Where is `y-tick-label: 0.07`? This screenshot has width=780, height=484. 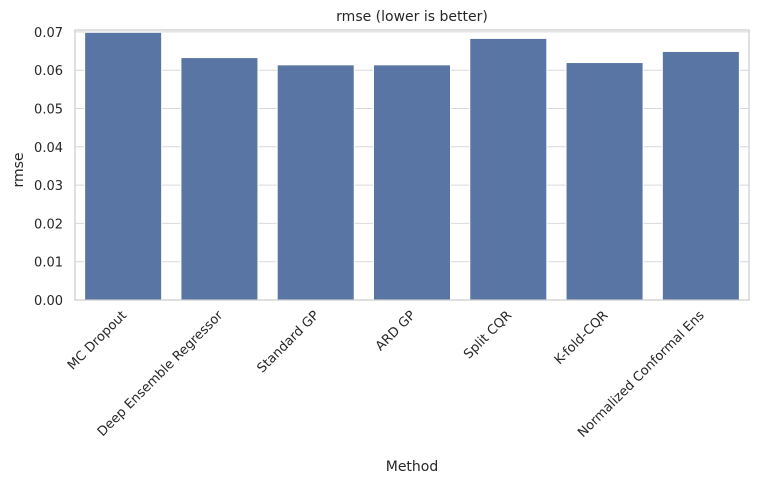
y-tick-label: 0.07 is located at coordinates (48, 33).